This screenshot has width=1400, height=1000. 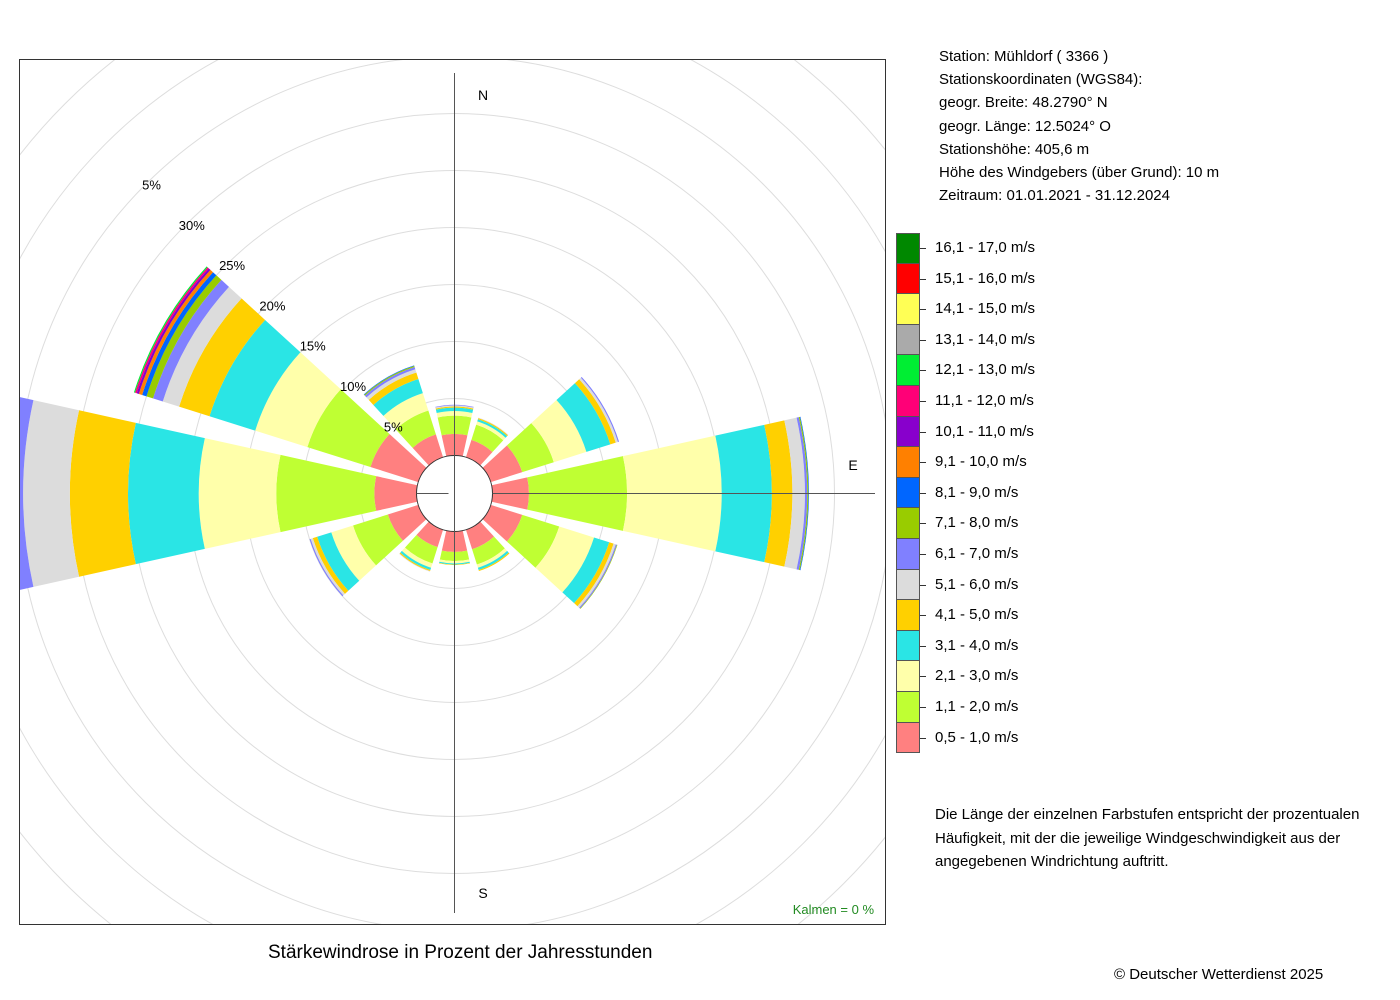 What do you see at coordinates (985, 247) in the screenshot?
I see `legend-label: 16,1 - 17,0 m/s` at bounding box center [985, 247].